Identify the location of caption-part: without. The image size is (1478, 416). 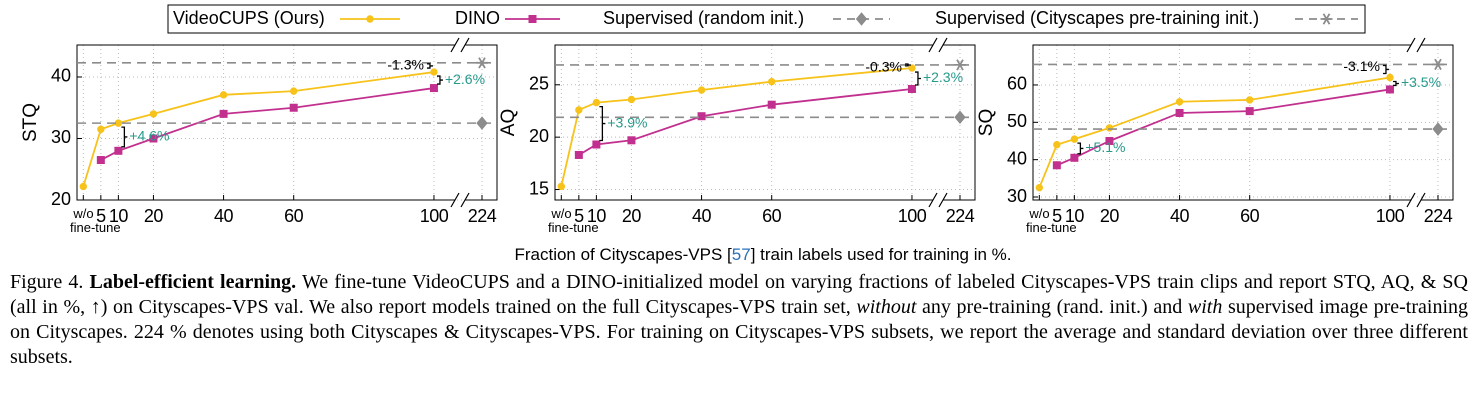
(886, 307).